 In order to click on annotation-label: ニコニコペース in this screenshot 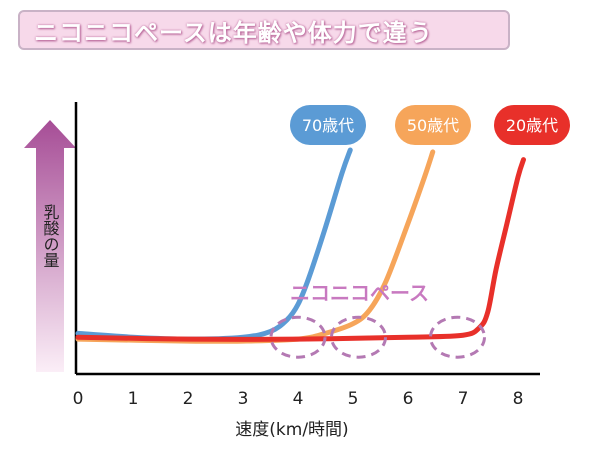, I will do `click(359, 293)`.